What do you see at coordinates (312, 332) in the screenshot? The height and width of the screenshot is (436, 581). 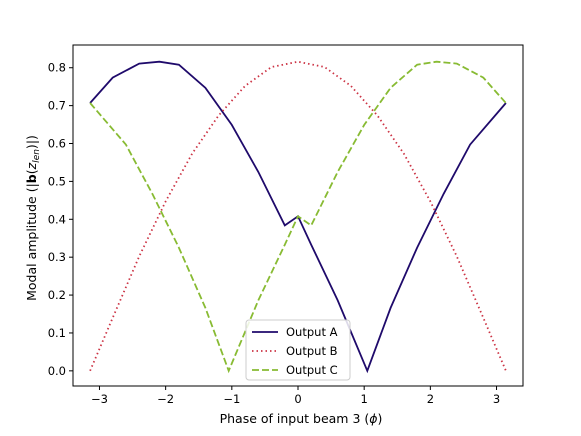 I see `legend-label-output-a: Output A` at bounding box center [312, 332].